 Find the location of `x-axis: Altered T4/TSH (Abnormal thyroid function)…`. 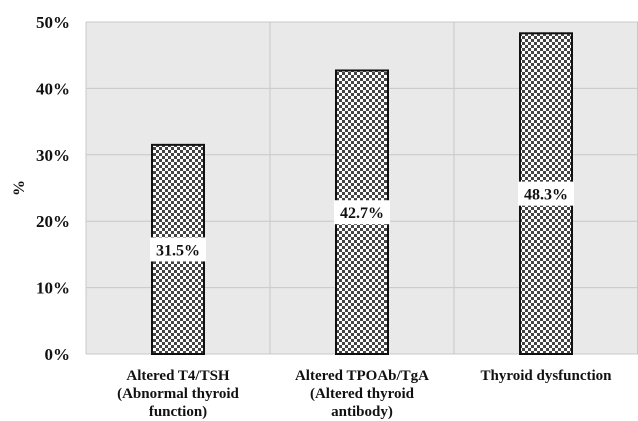

x-axis: Altered T4/TSH (Abnormal thyroid function)… is located at coordinates (364, 394).